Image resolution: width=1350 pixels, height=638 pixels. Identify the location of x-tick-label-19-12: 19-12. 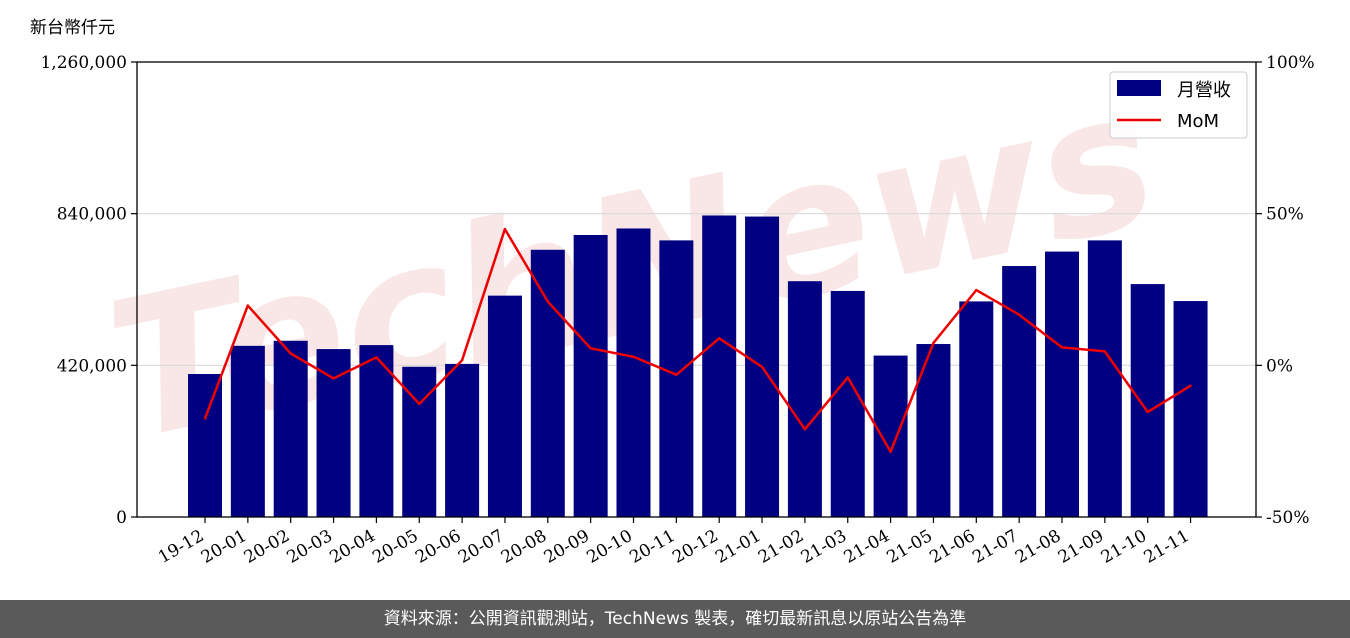
(181, 547).